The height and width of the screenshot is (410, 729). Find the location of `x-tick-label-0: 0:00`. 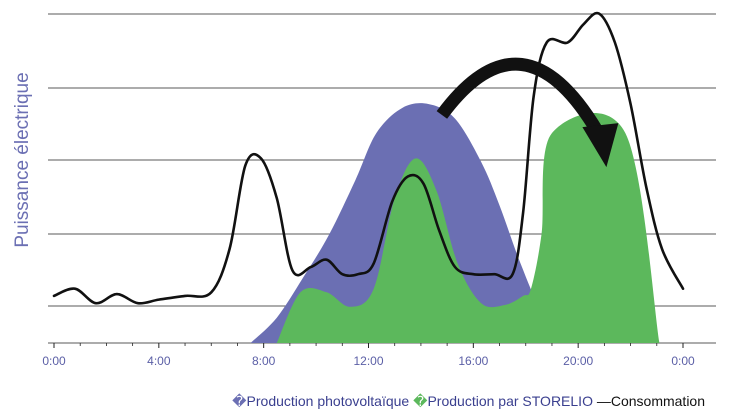

x-tick-label-0: 0:00 is located at coordinates (54, 361).